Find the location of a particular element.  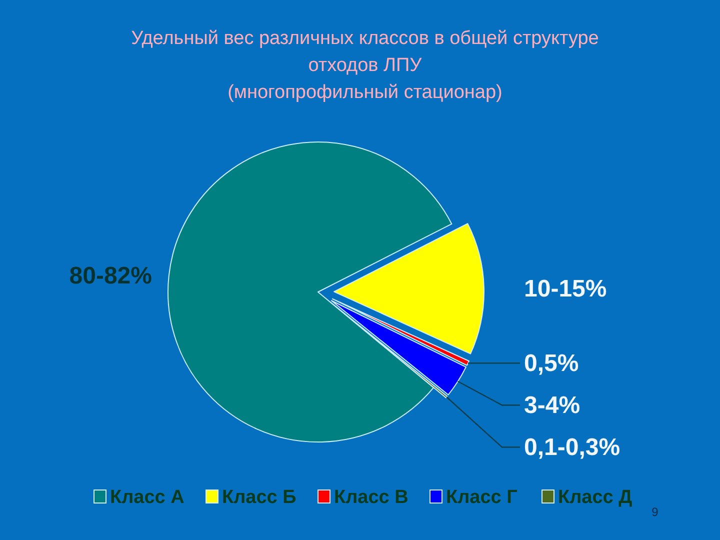

legend-label: Класс А is located at coordinates (147, 497).